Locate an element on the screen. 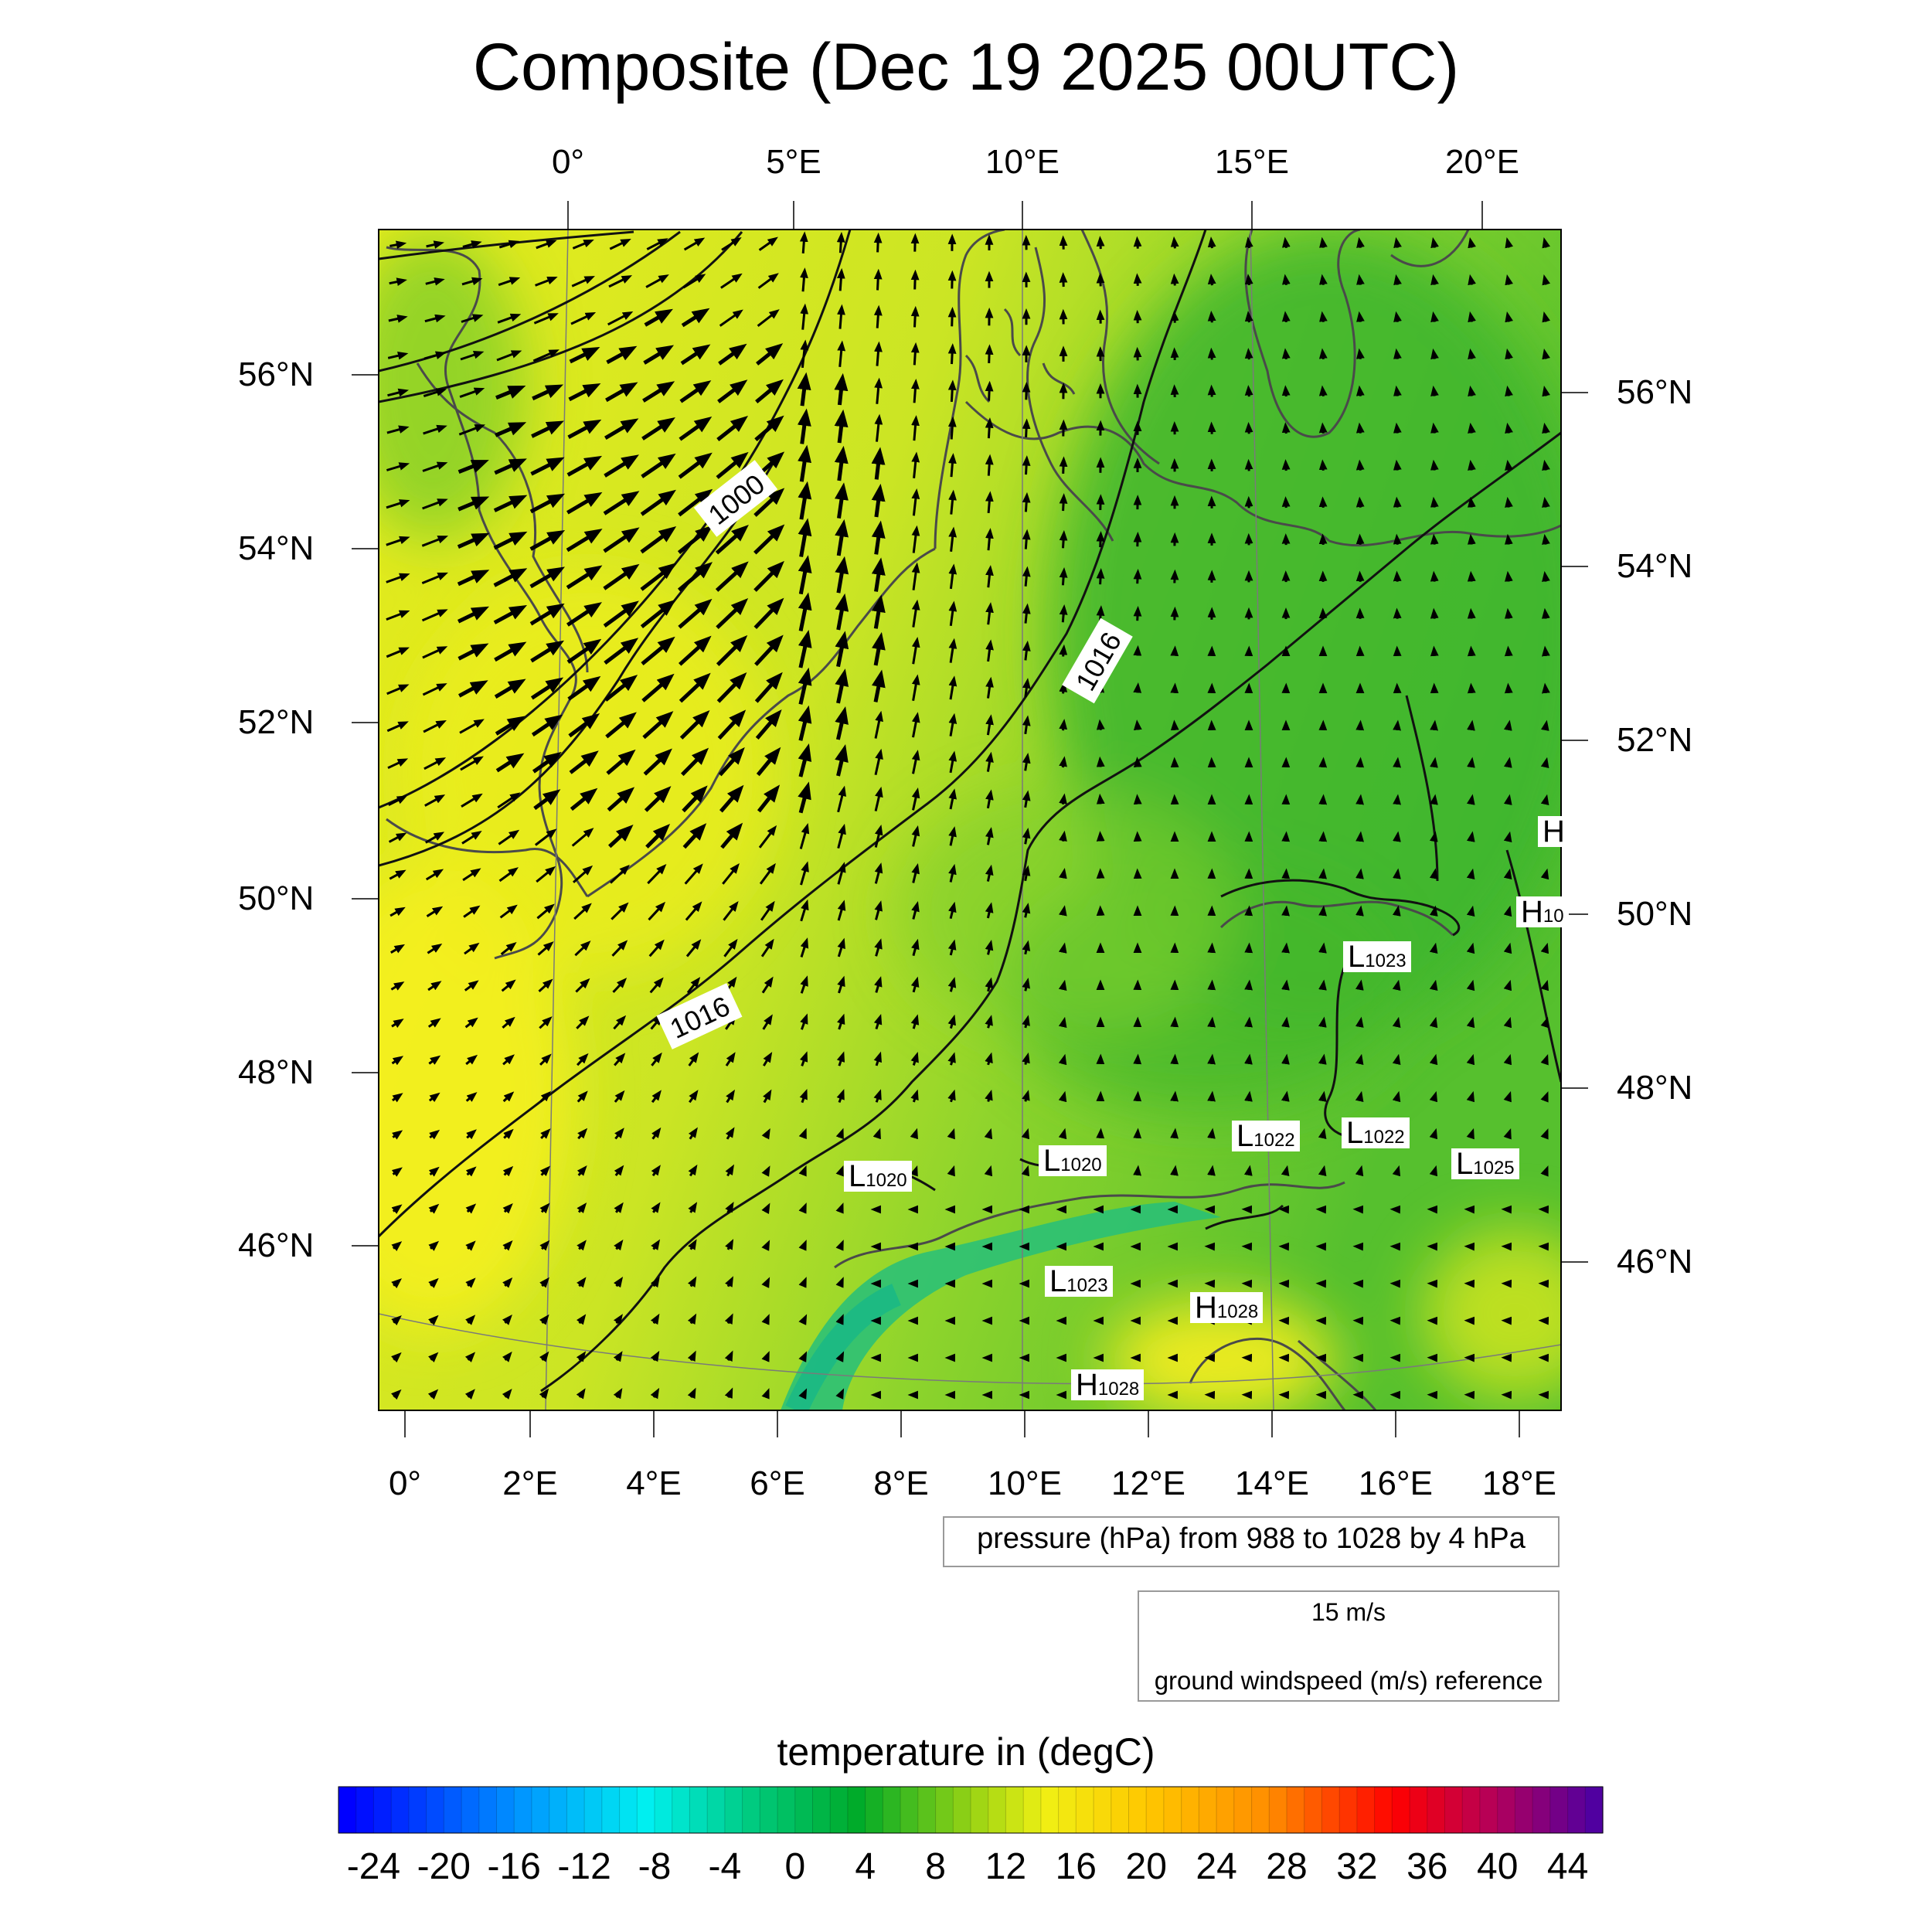  top-lon-label: 15°E is located at coordinates (1252, 162).